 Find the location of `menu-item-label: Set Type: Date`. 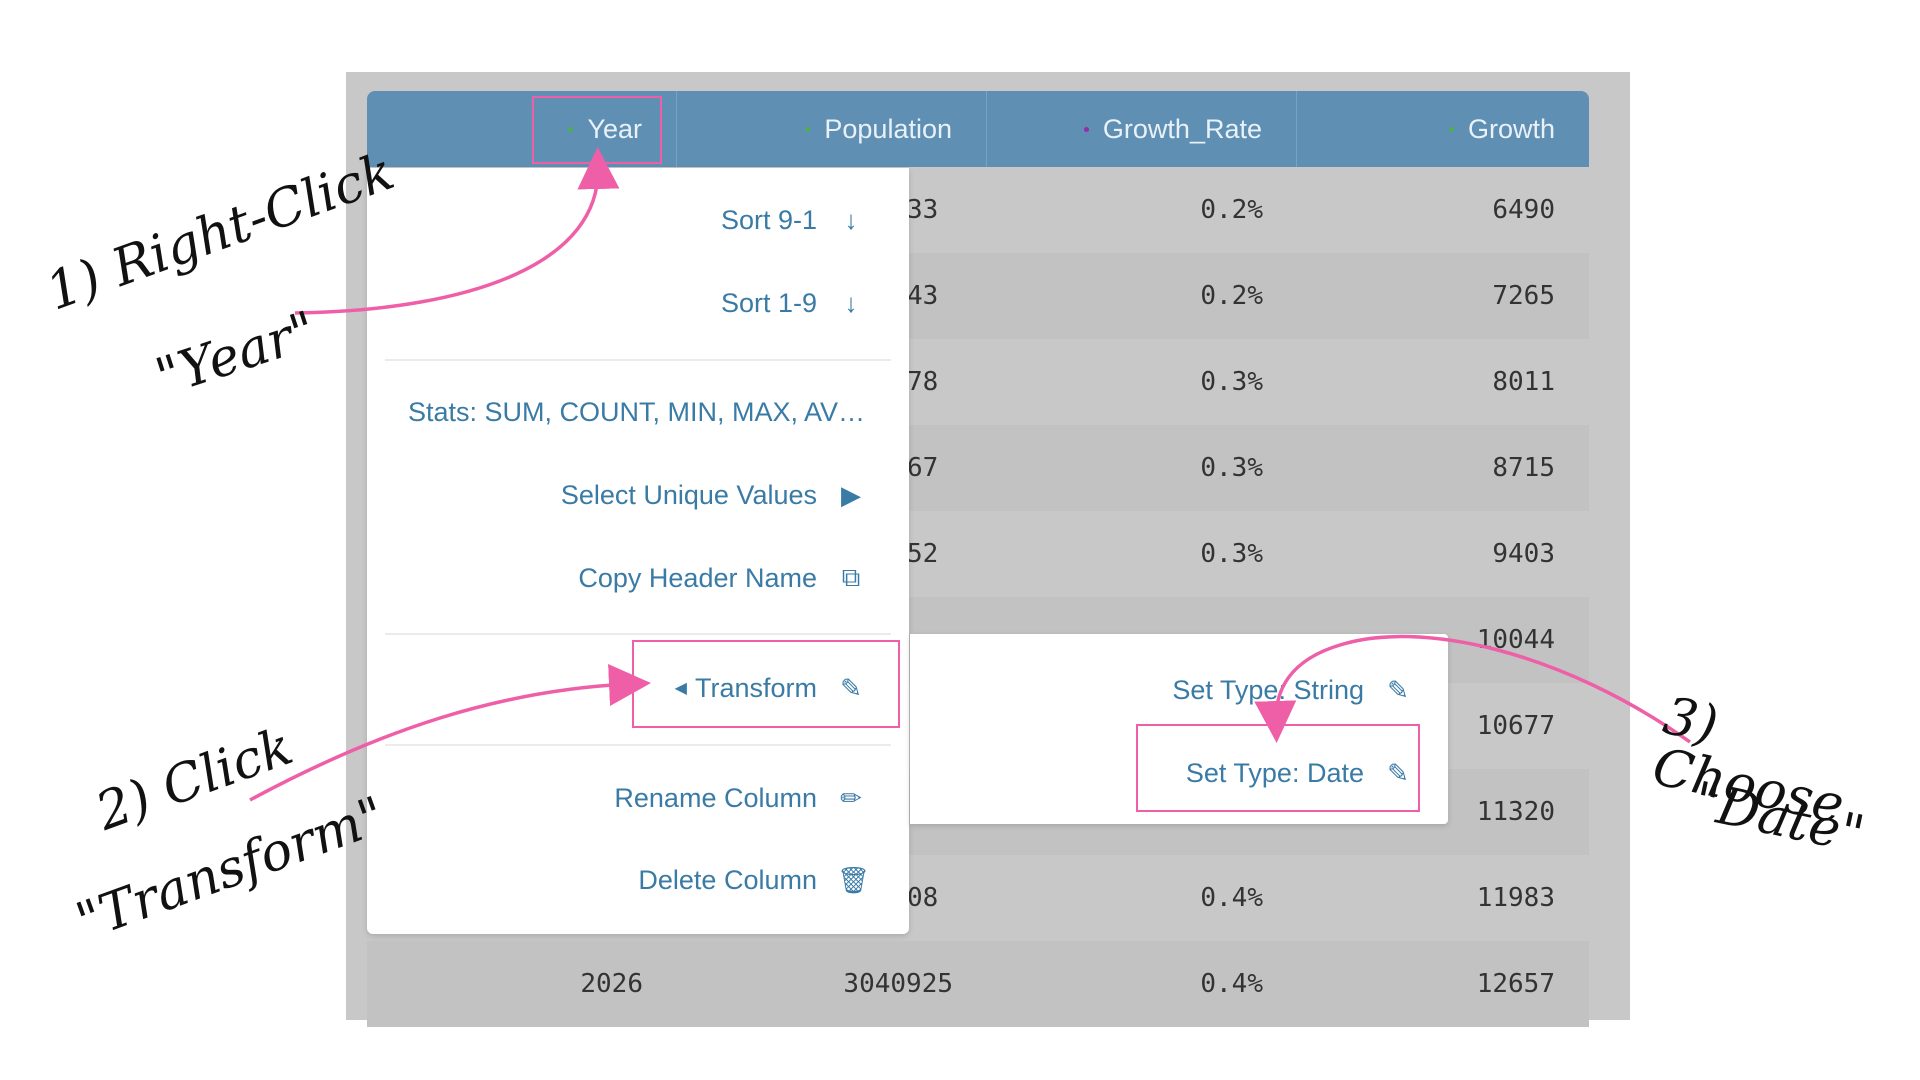

menu-item-label: Set Type: Date is located at coordinates (1274, 772).